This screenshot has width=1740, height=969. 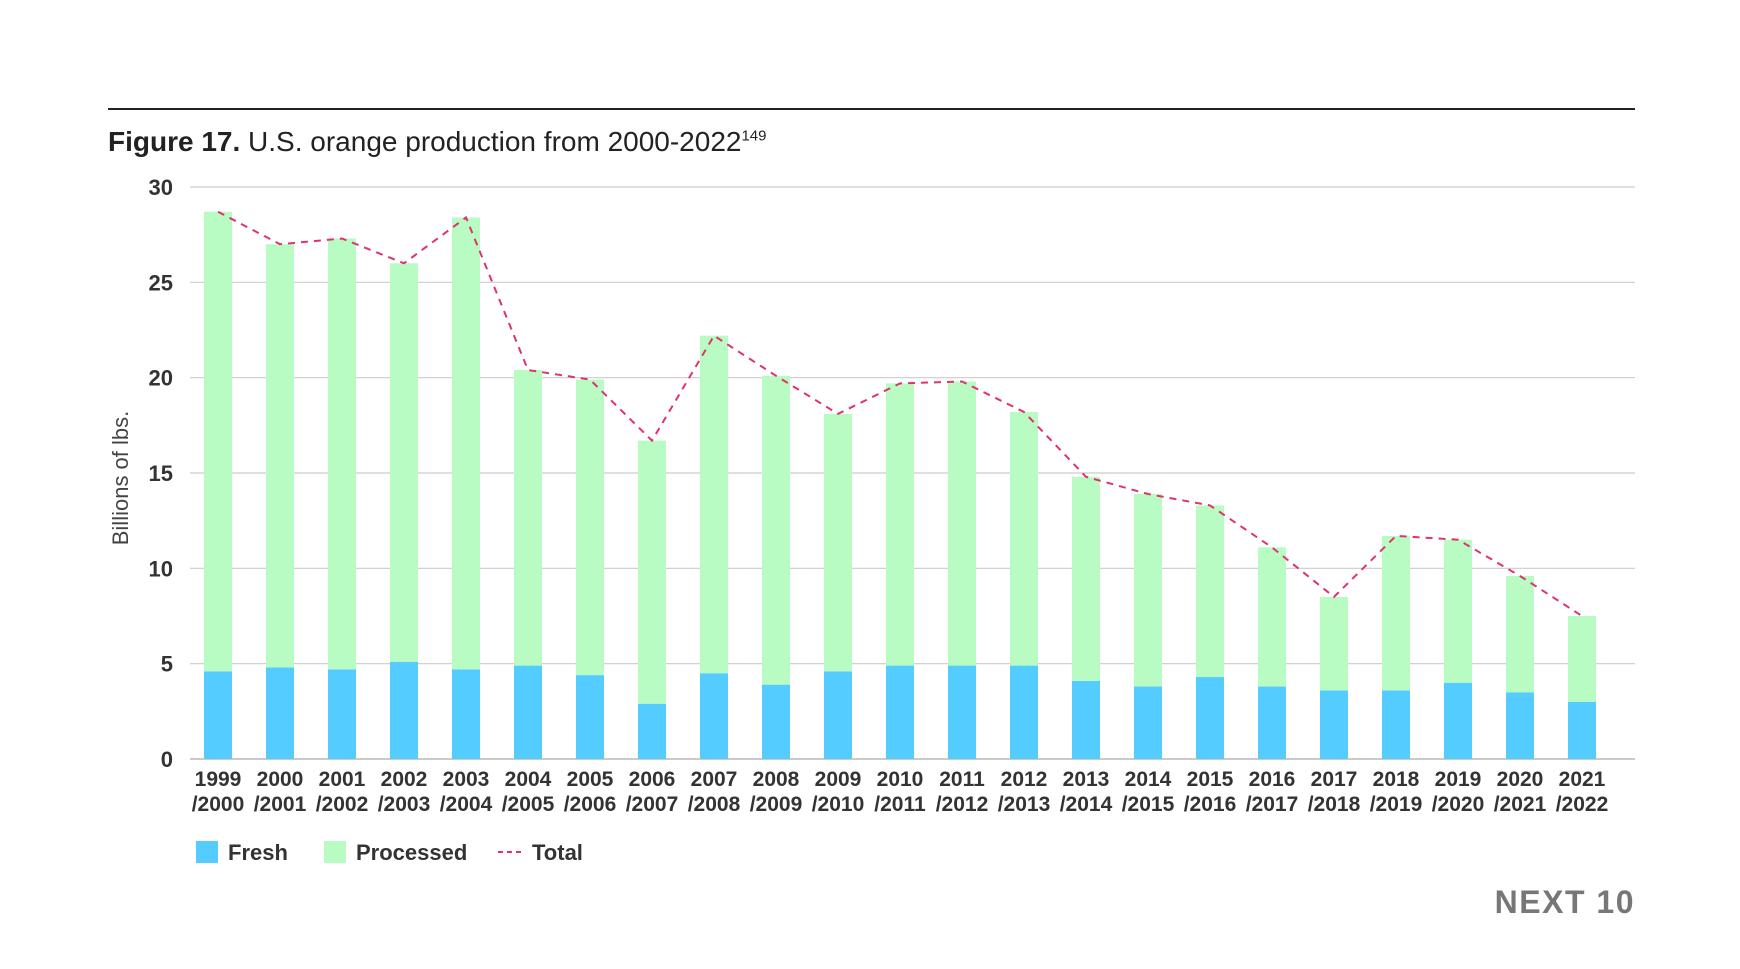 What do you see at coordinates (207, 852) in the screenshot?
I see `legend-swatch-fresh` at bounding box center [207, 852].